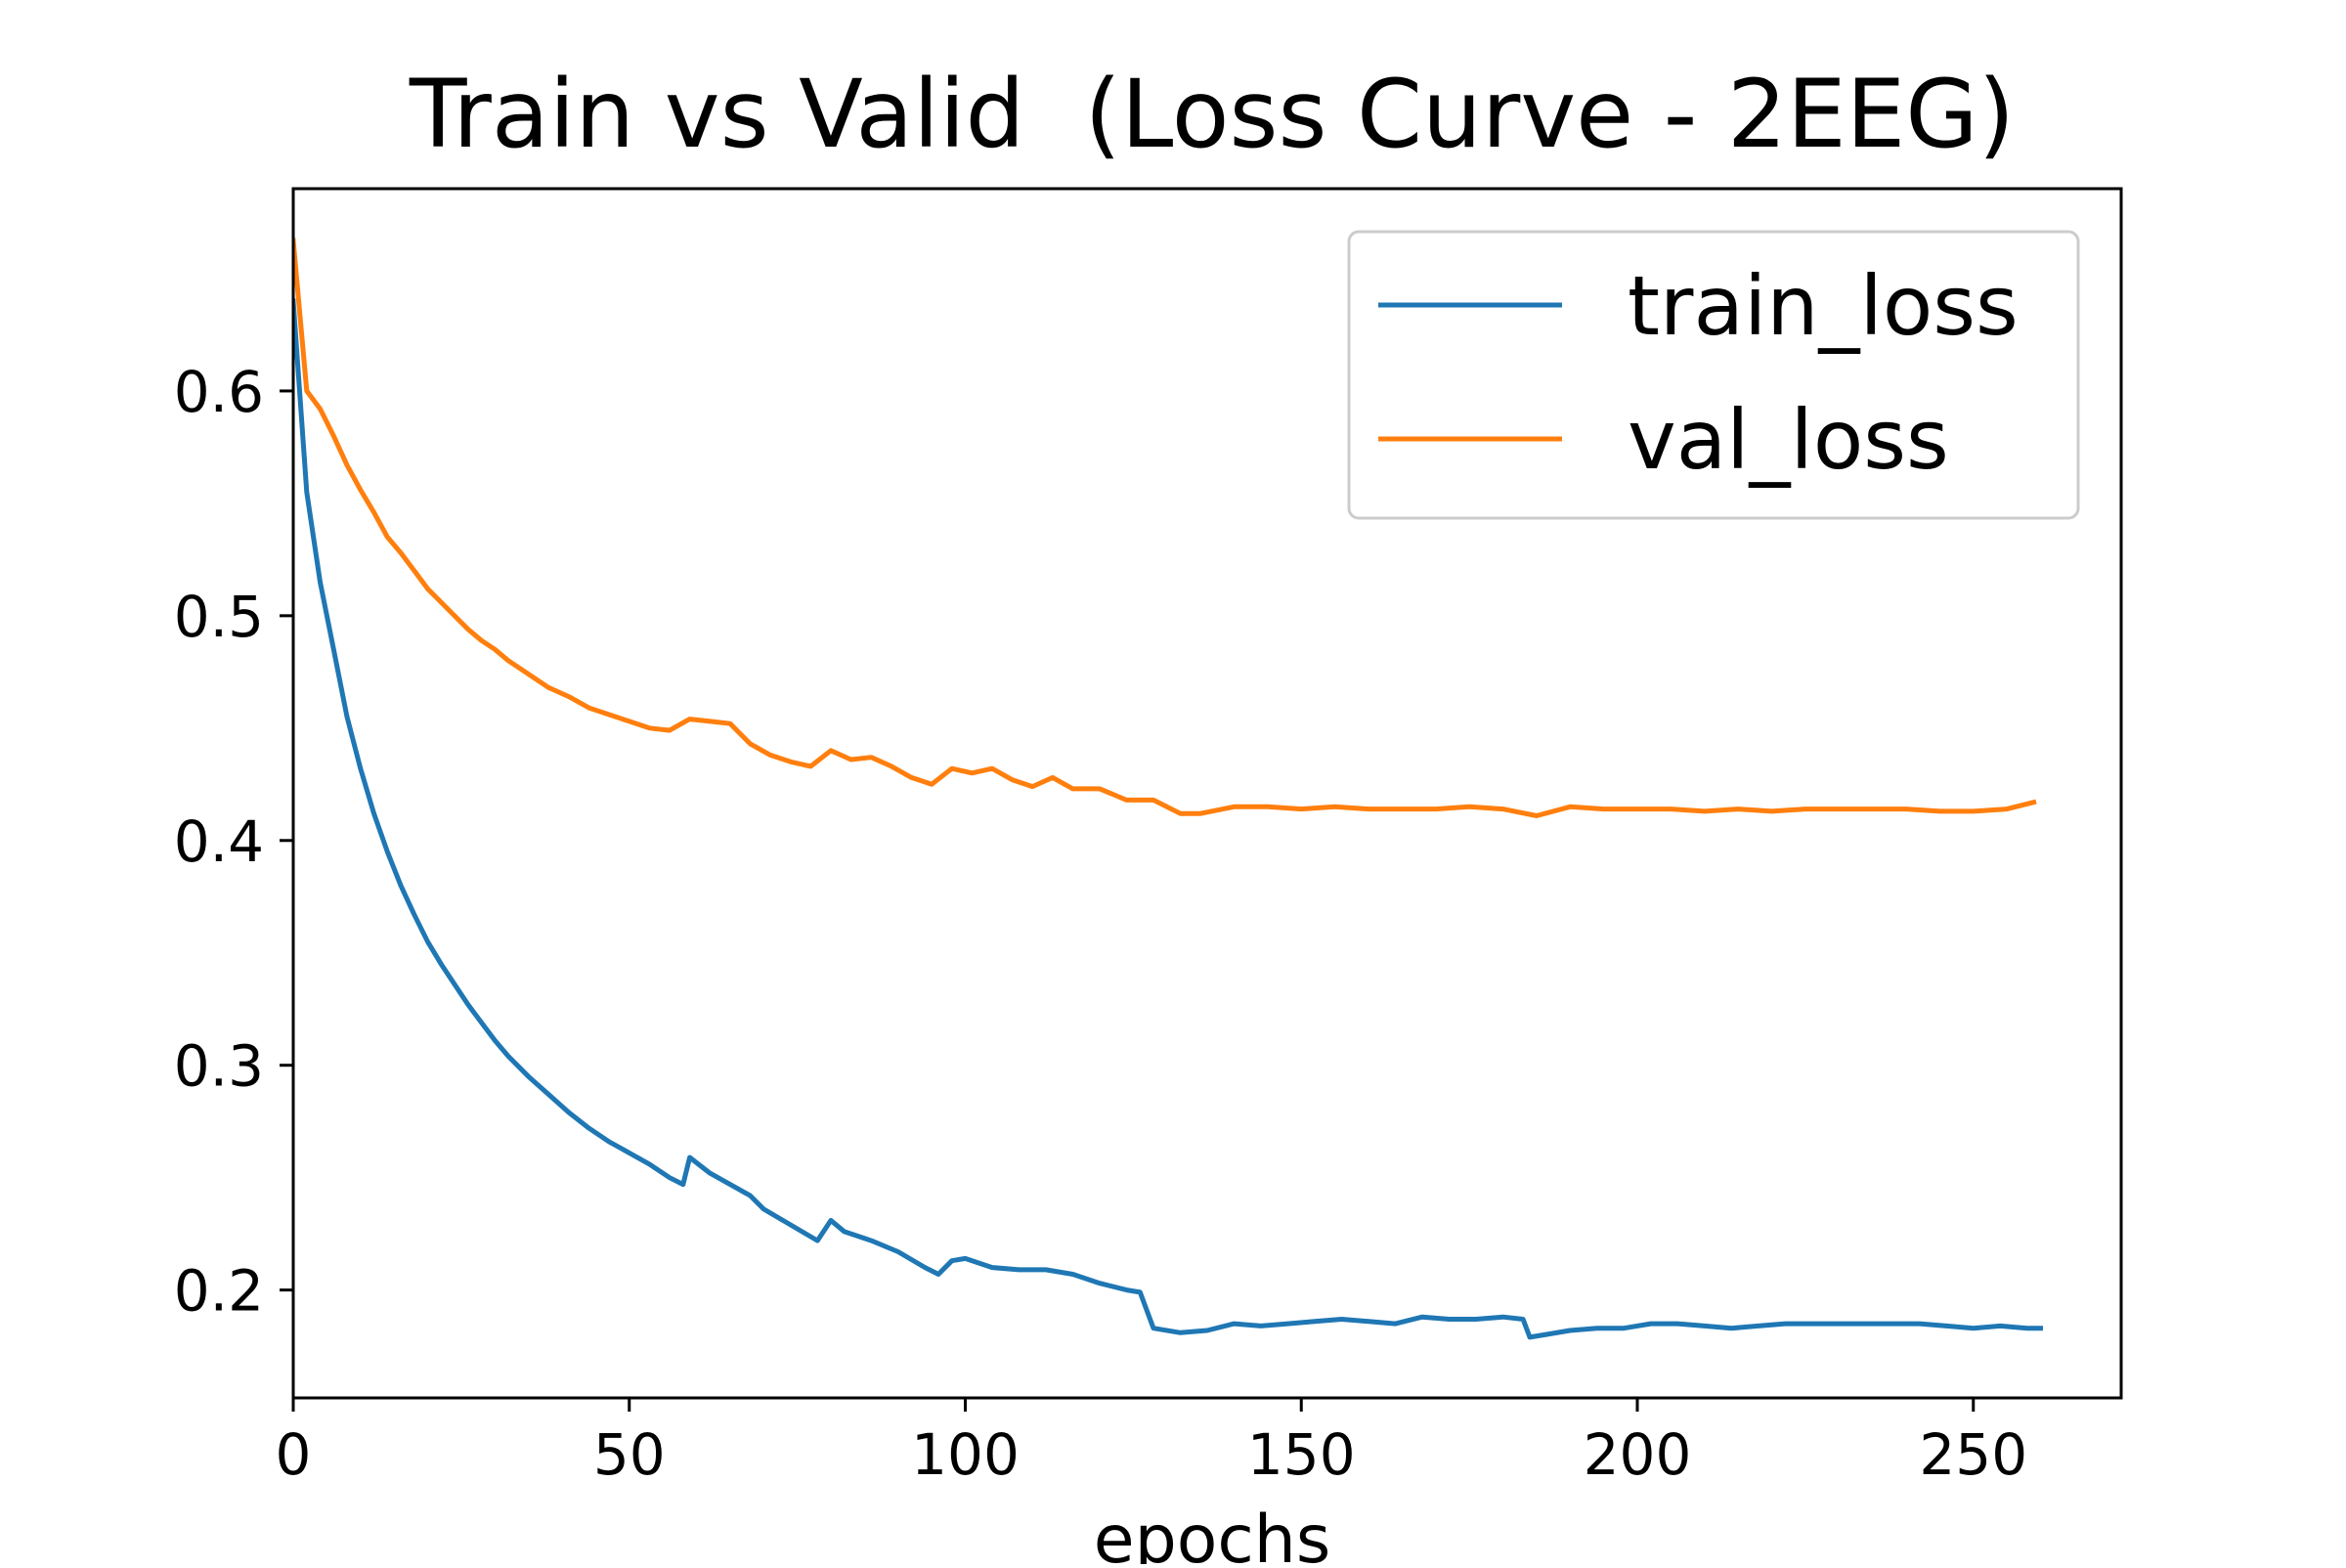 This screenshot has width=2346, height=1568. What do you see at coordinates (1212, 1533) in the screenshot?
I see `x-axis-label: epochs` at bounding box center [1212, 1533].